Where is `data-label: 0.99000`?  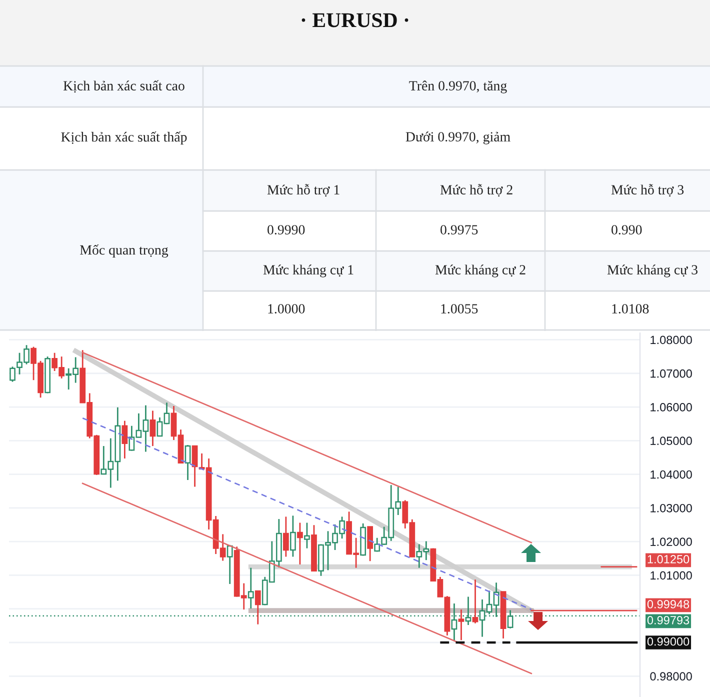
data-label: 0.99000 is located at coordinates (668, 641).